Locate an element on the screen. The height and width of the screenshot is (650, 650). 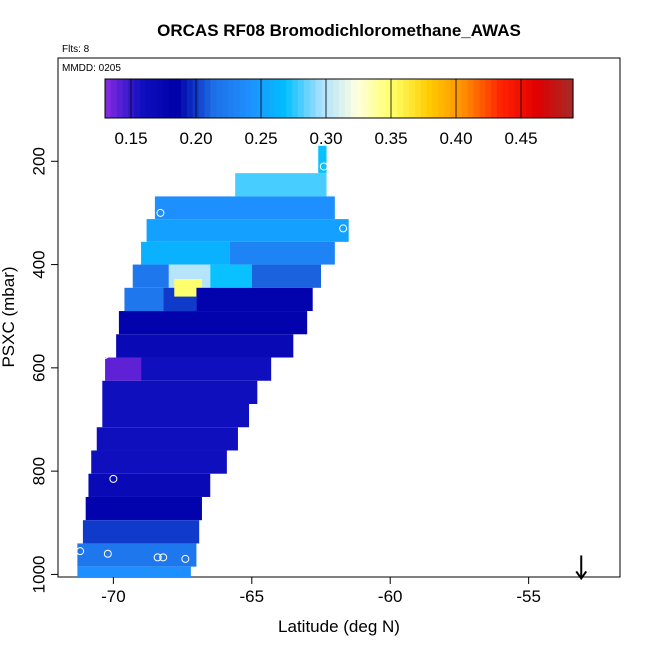
colorbar: 0.15 0.20 0.25 0.30 0.35 0.40 0.45 is located at coordinates (339, 113).